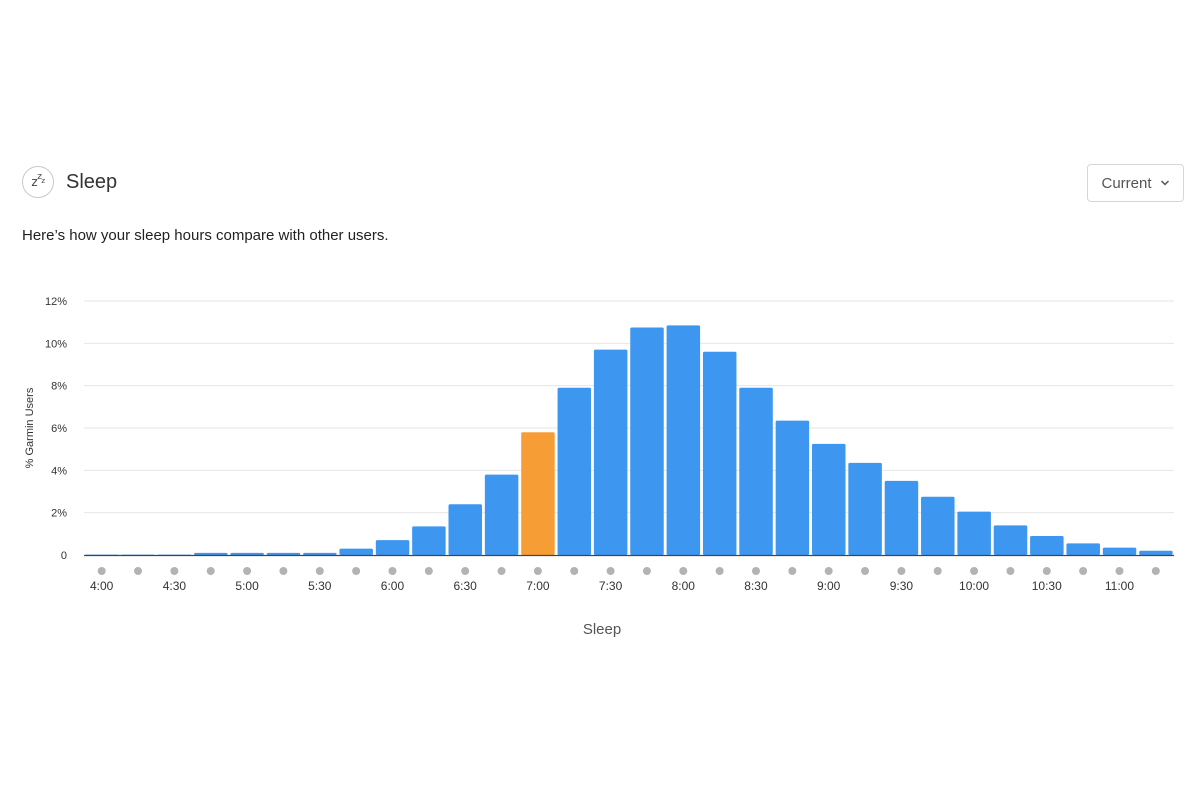  Describe the element at coordinates (393, 586) in the screenshot. I see `x-tick-label: 6:00` at that location.